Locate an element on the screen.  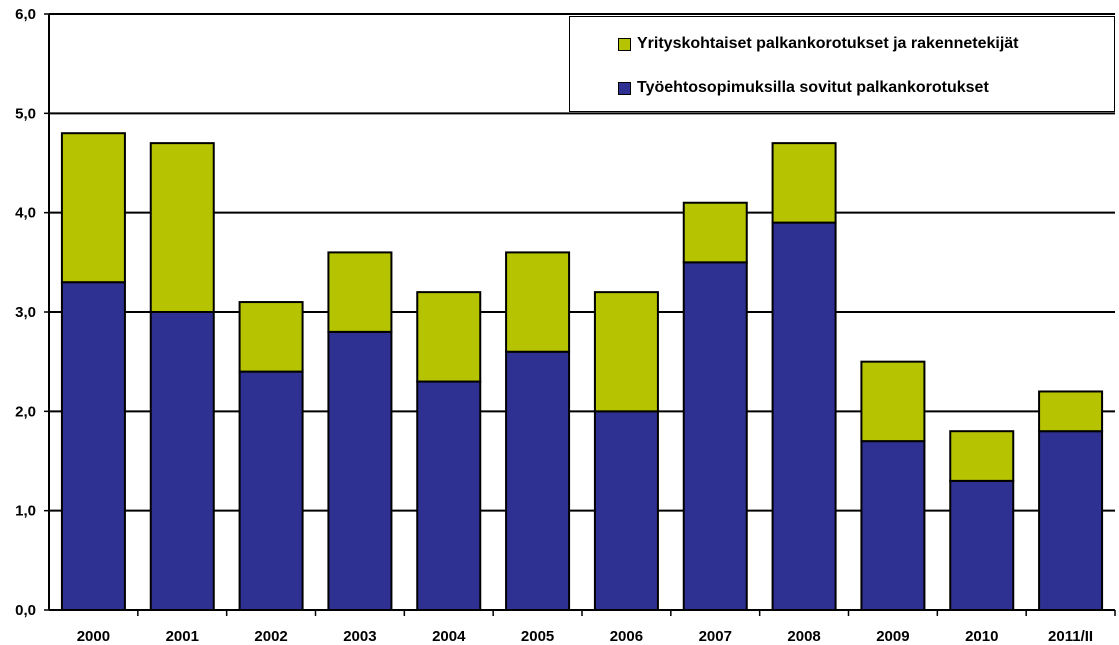
x-tick-label: 2010 is located at coordinates (981, 636).